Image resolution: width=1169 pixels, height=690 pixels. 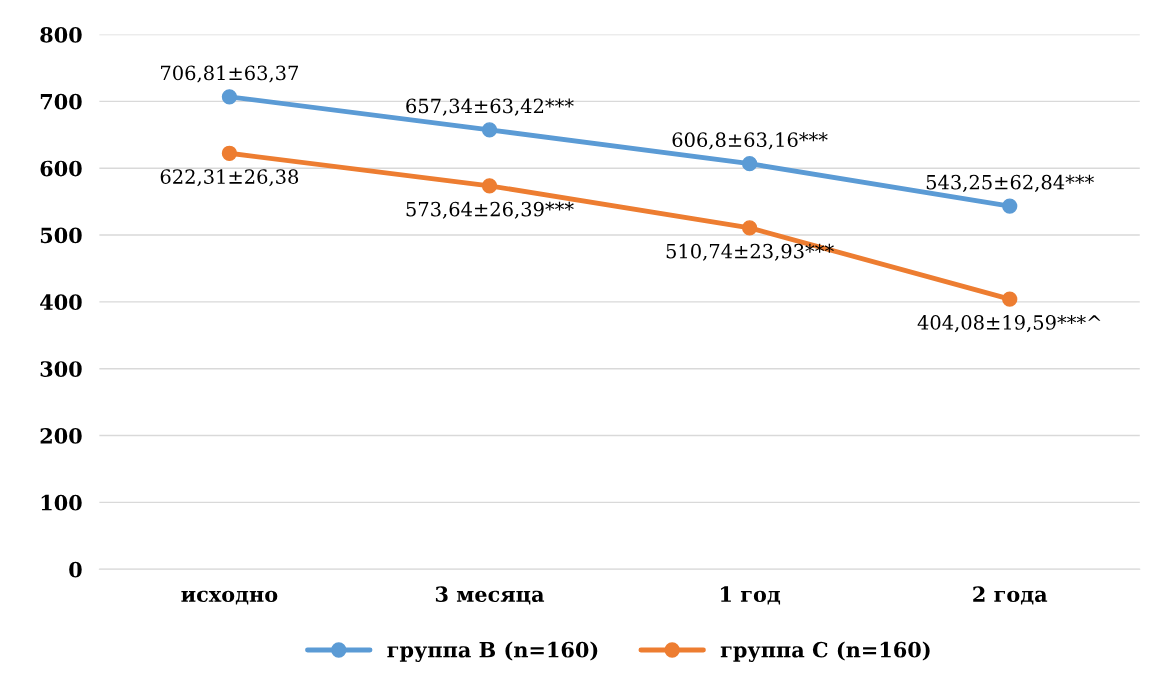 I want to click on y-tick-label: 500, so click(x=61, y=235).